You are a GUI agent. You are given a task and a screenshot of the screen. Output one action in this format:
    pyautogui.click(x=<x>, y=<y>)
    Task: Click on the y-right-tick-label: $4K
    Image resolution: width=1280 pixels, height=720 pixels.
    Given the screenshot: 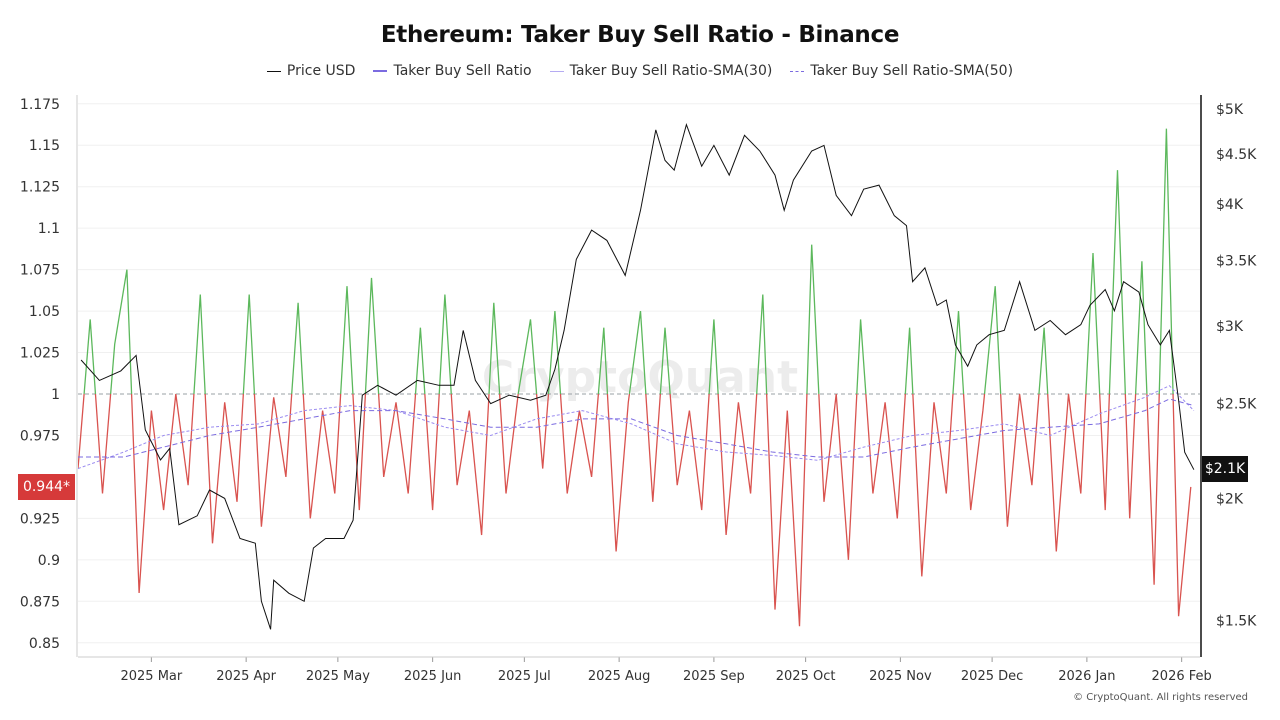 What is the action you would take?
    pyautogui.click(x=1230, y=205)
    